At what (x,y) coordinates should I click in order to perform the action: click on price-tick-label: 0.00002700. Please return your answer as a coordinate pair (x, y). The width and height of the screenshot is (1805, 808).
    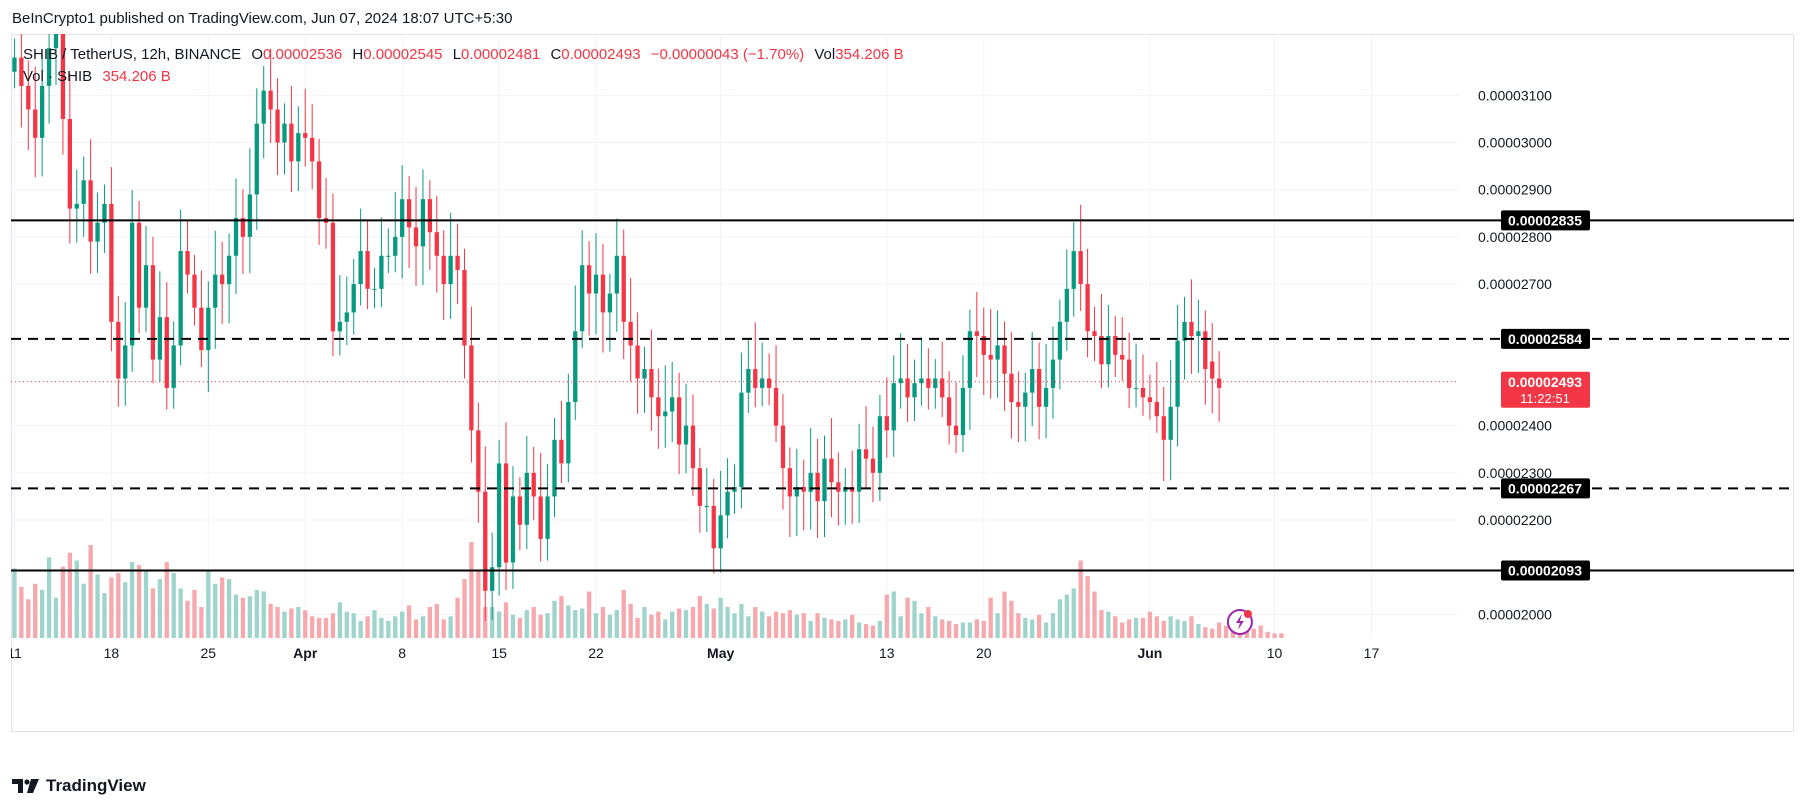
    Looking at the image, I should click on (1515, 284).